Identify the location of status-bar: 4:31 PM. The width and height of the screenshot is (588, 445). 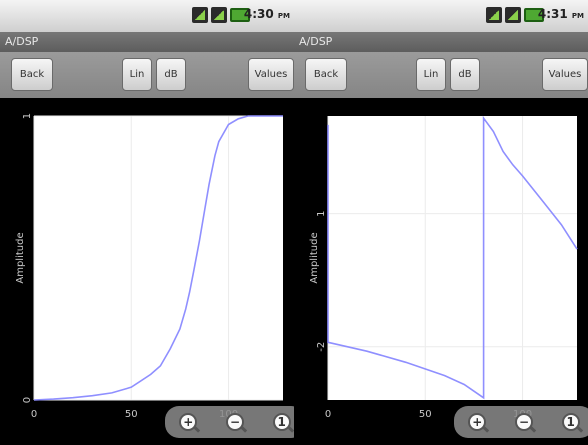
(441, 16).